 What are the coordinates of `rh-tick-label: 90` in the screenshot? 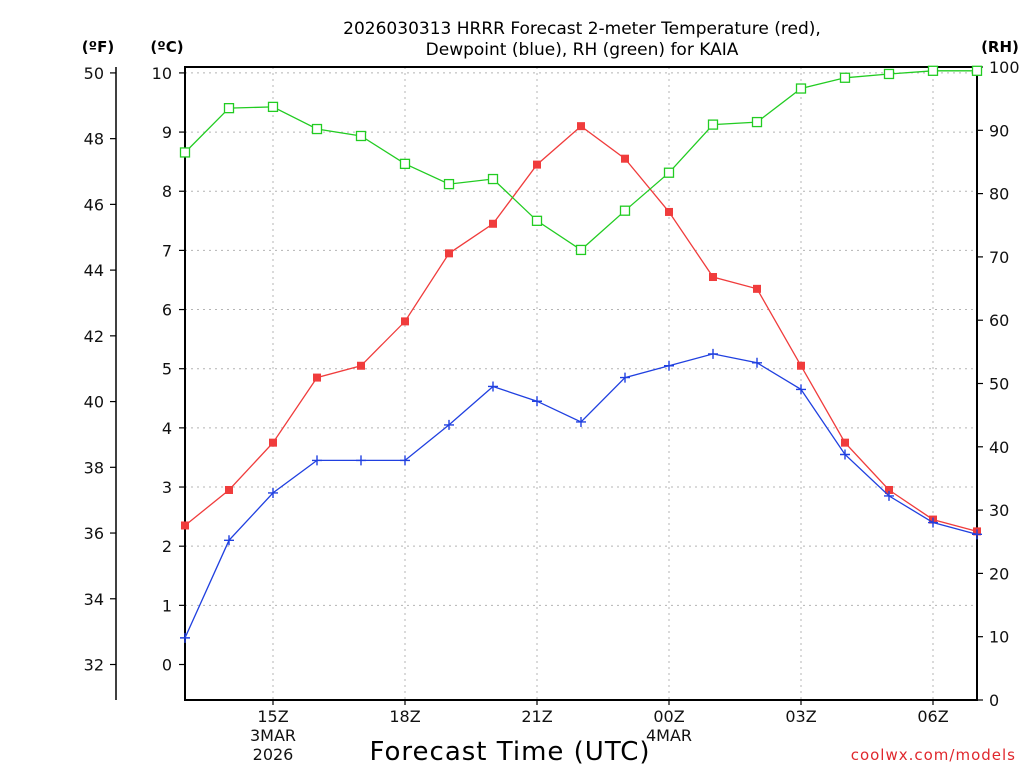 It's located at (999, 130).